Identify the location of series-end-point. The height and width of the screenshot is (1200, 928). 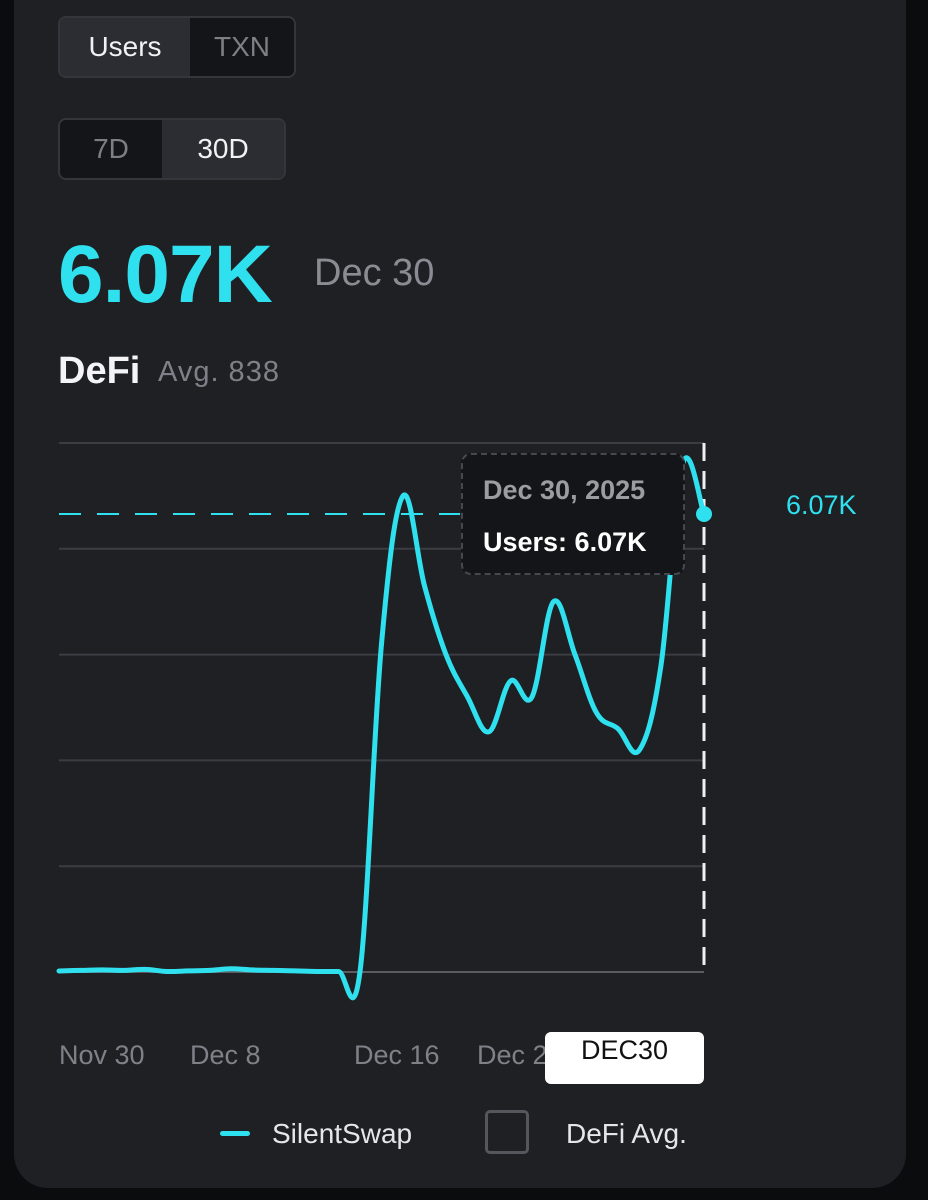
(704, 514).